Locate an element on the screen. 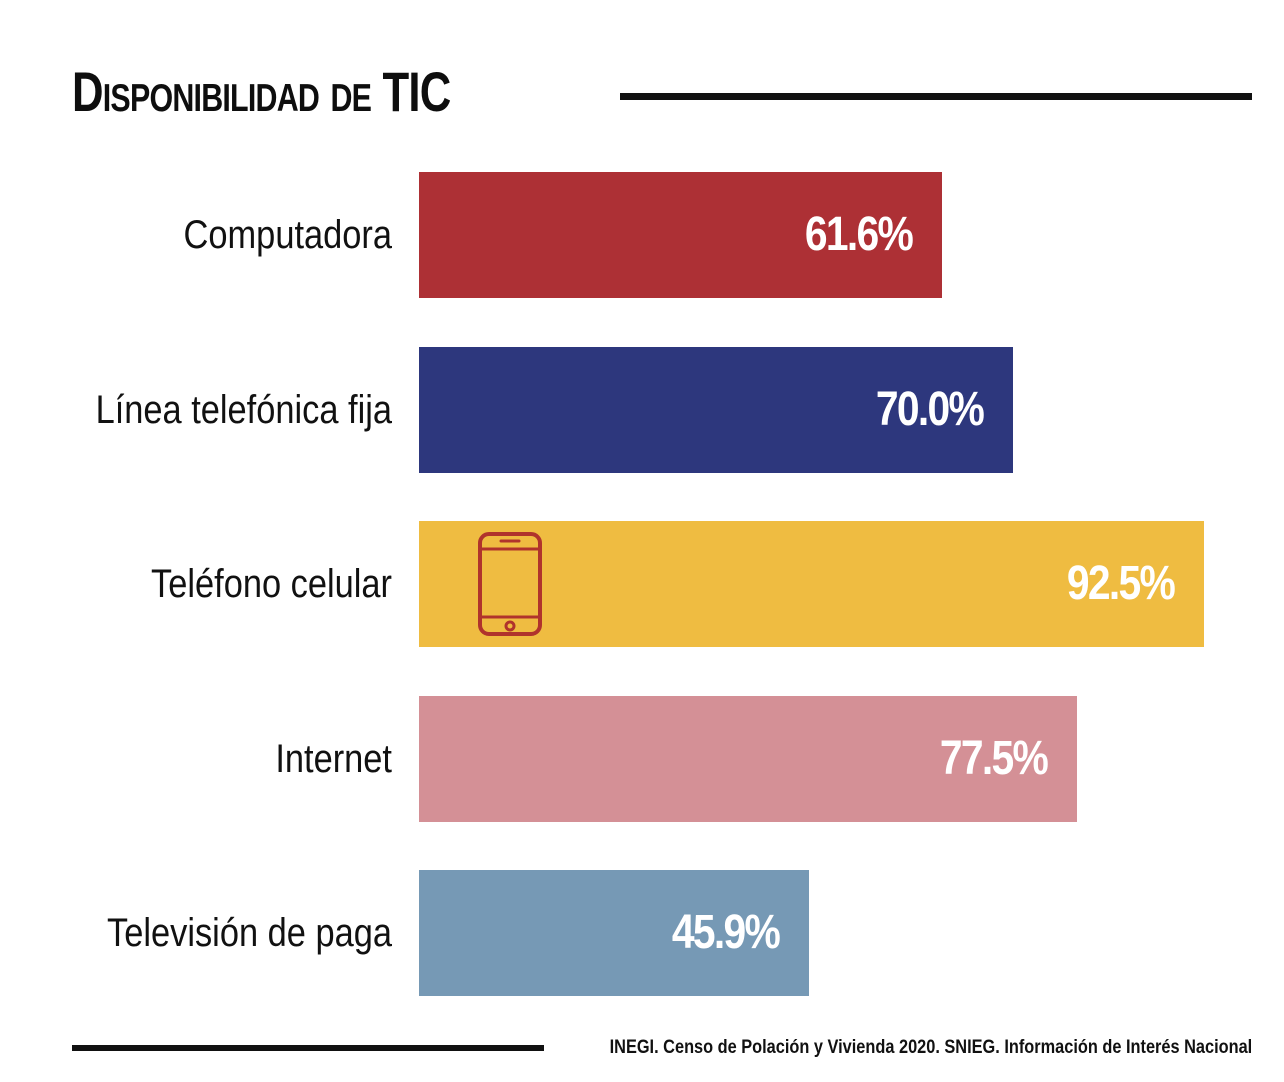  chart-title: Disponibilidad de TIC is located at coordinates (261, 91).